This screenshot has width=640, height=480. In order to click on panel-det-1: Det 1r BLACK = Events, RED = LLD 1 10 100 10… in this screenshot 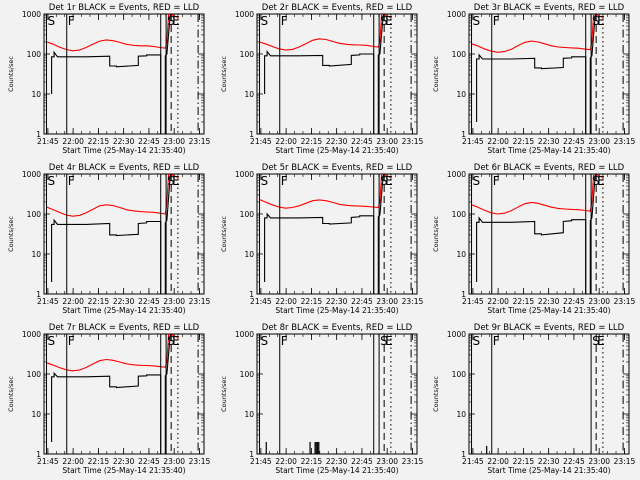, I will do `click(108, 79)`.